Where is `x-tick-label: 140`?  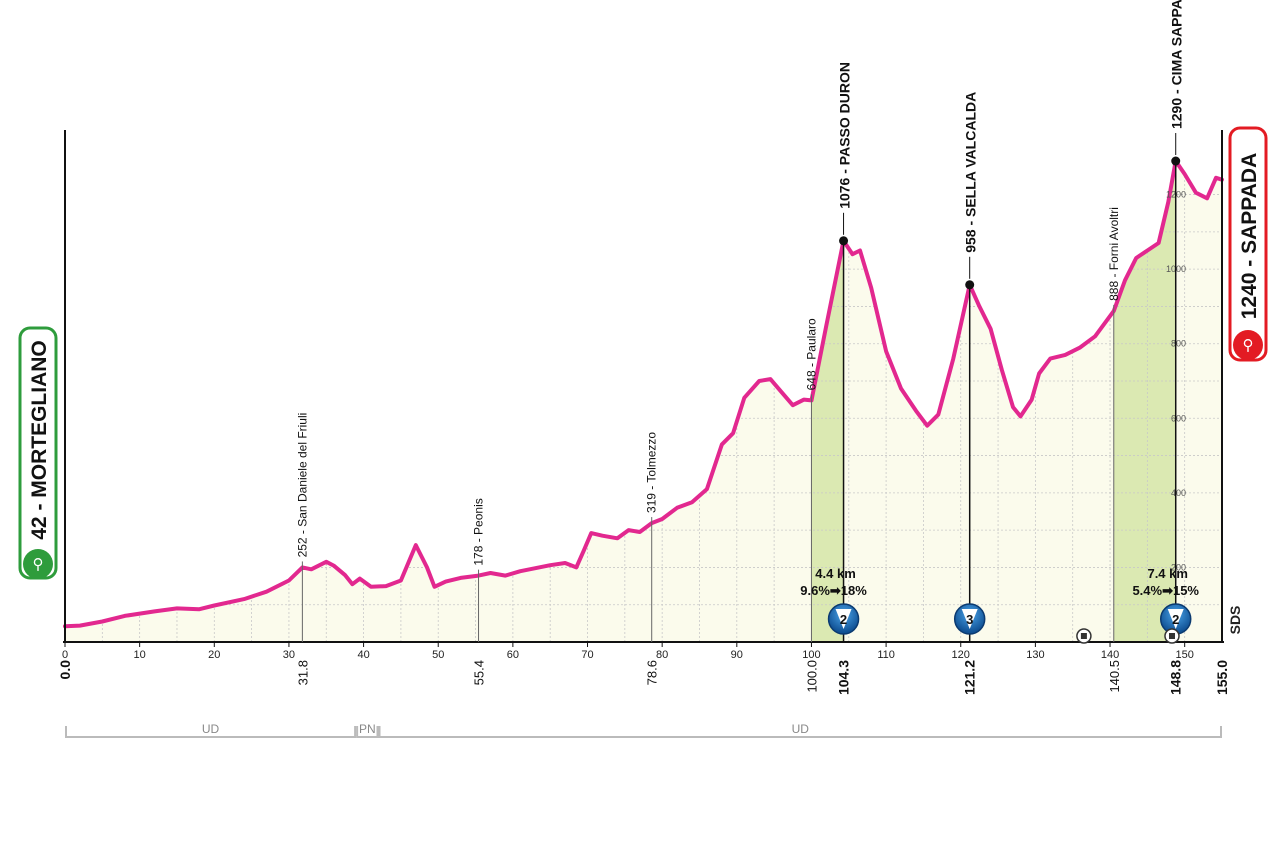 x-tick-label: 140 is located at coordinates (1110, 655).